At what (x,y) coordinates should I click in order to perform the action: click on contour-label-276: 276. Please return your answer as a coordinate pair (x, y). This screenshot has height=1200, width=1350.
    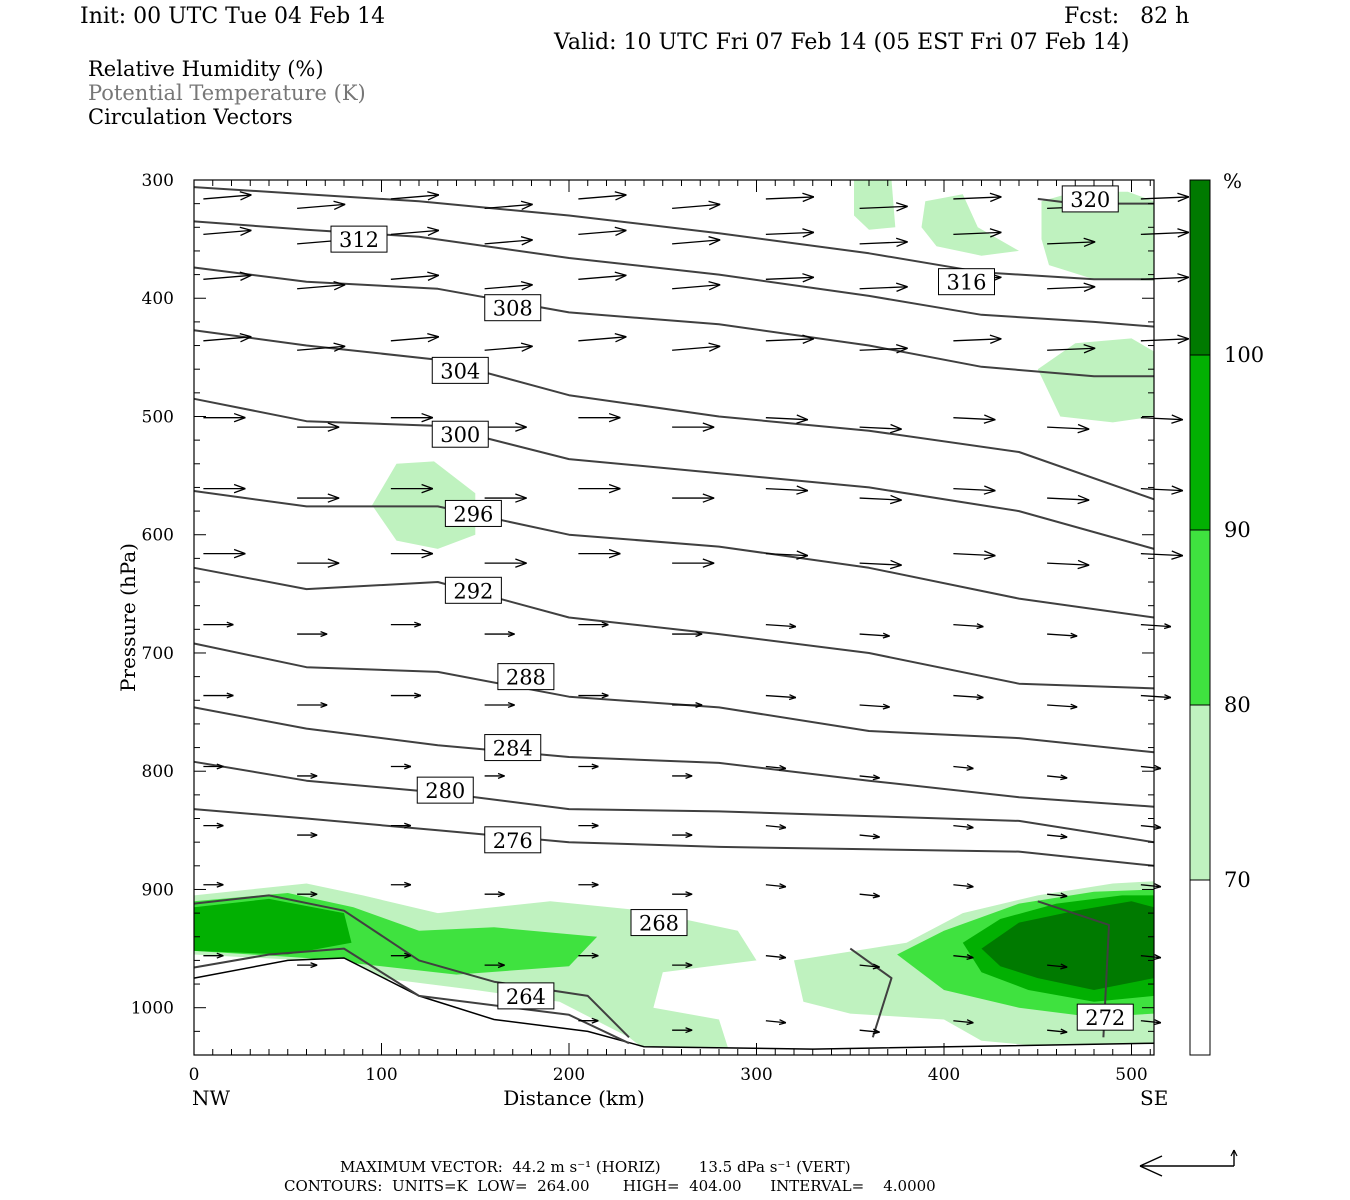
    Looking at the image, I should click on (513, 840).